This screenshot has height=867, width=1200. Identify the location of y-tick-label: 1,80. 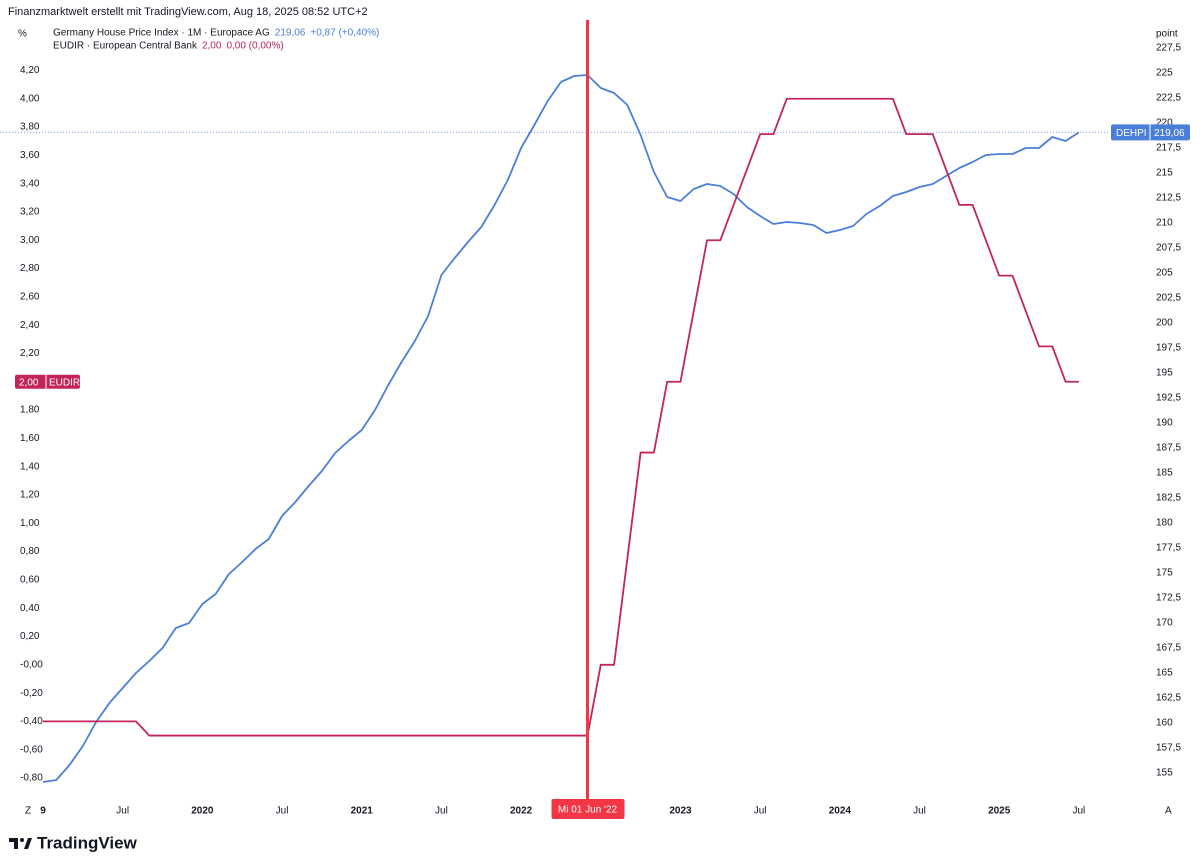
(30, 410).